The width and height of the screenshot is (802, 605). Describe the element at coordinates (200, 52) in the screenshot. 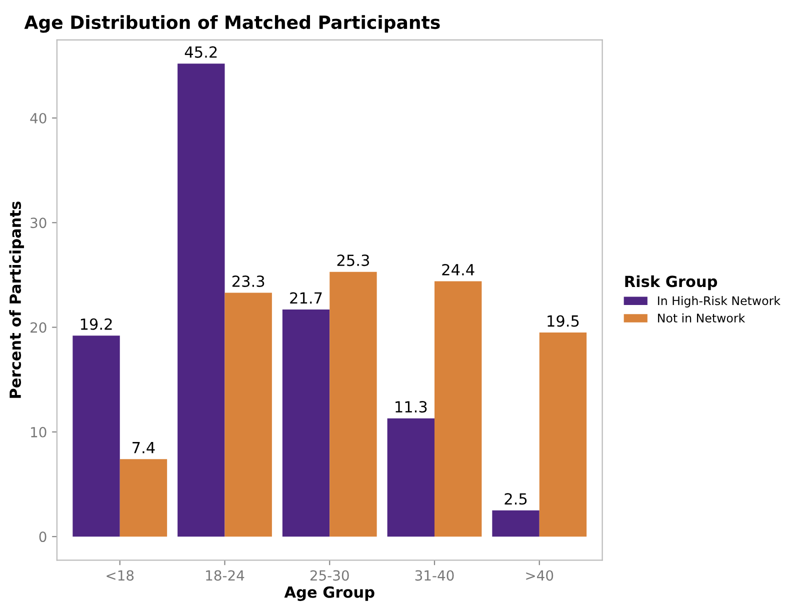

I see `data-label: 45.2` at that location.